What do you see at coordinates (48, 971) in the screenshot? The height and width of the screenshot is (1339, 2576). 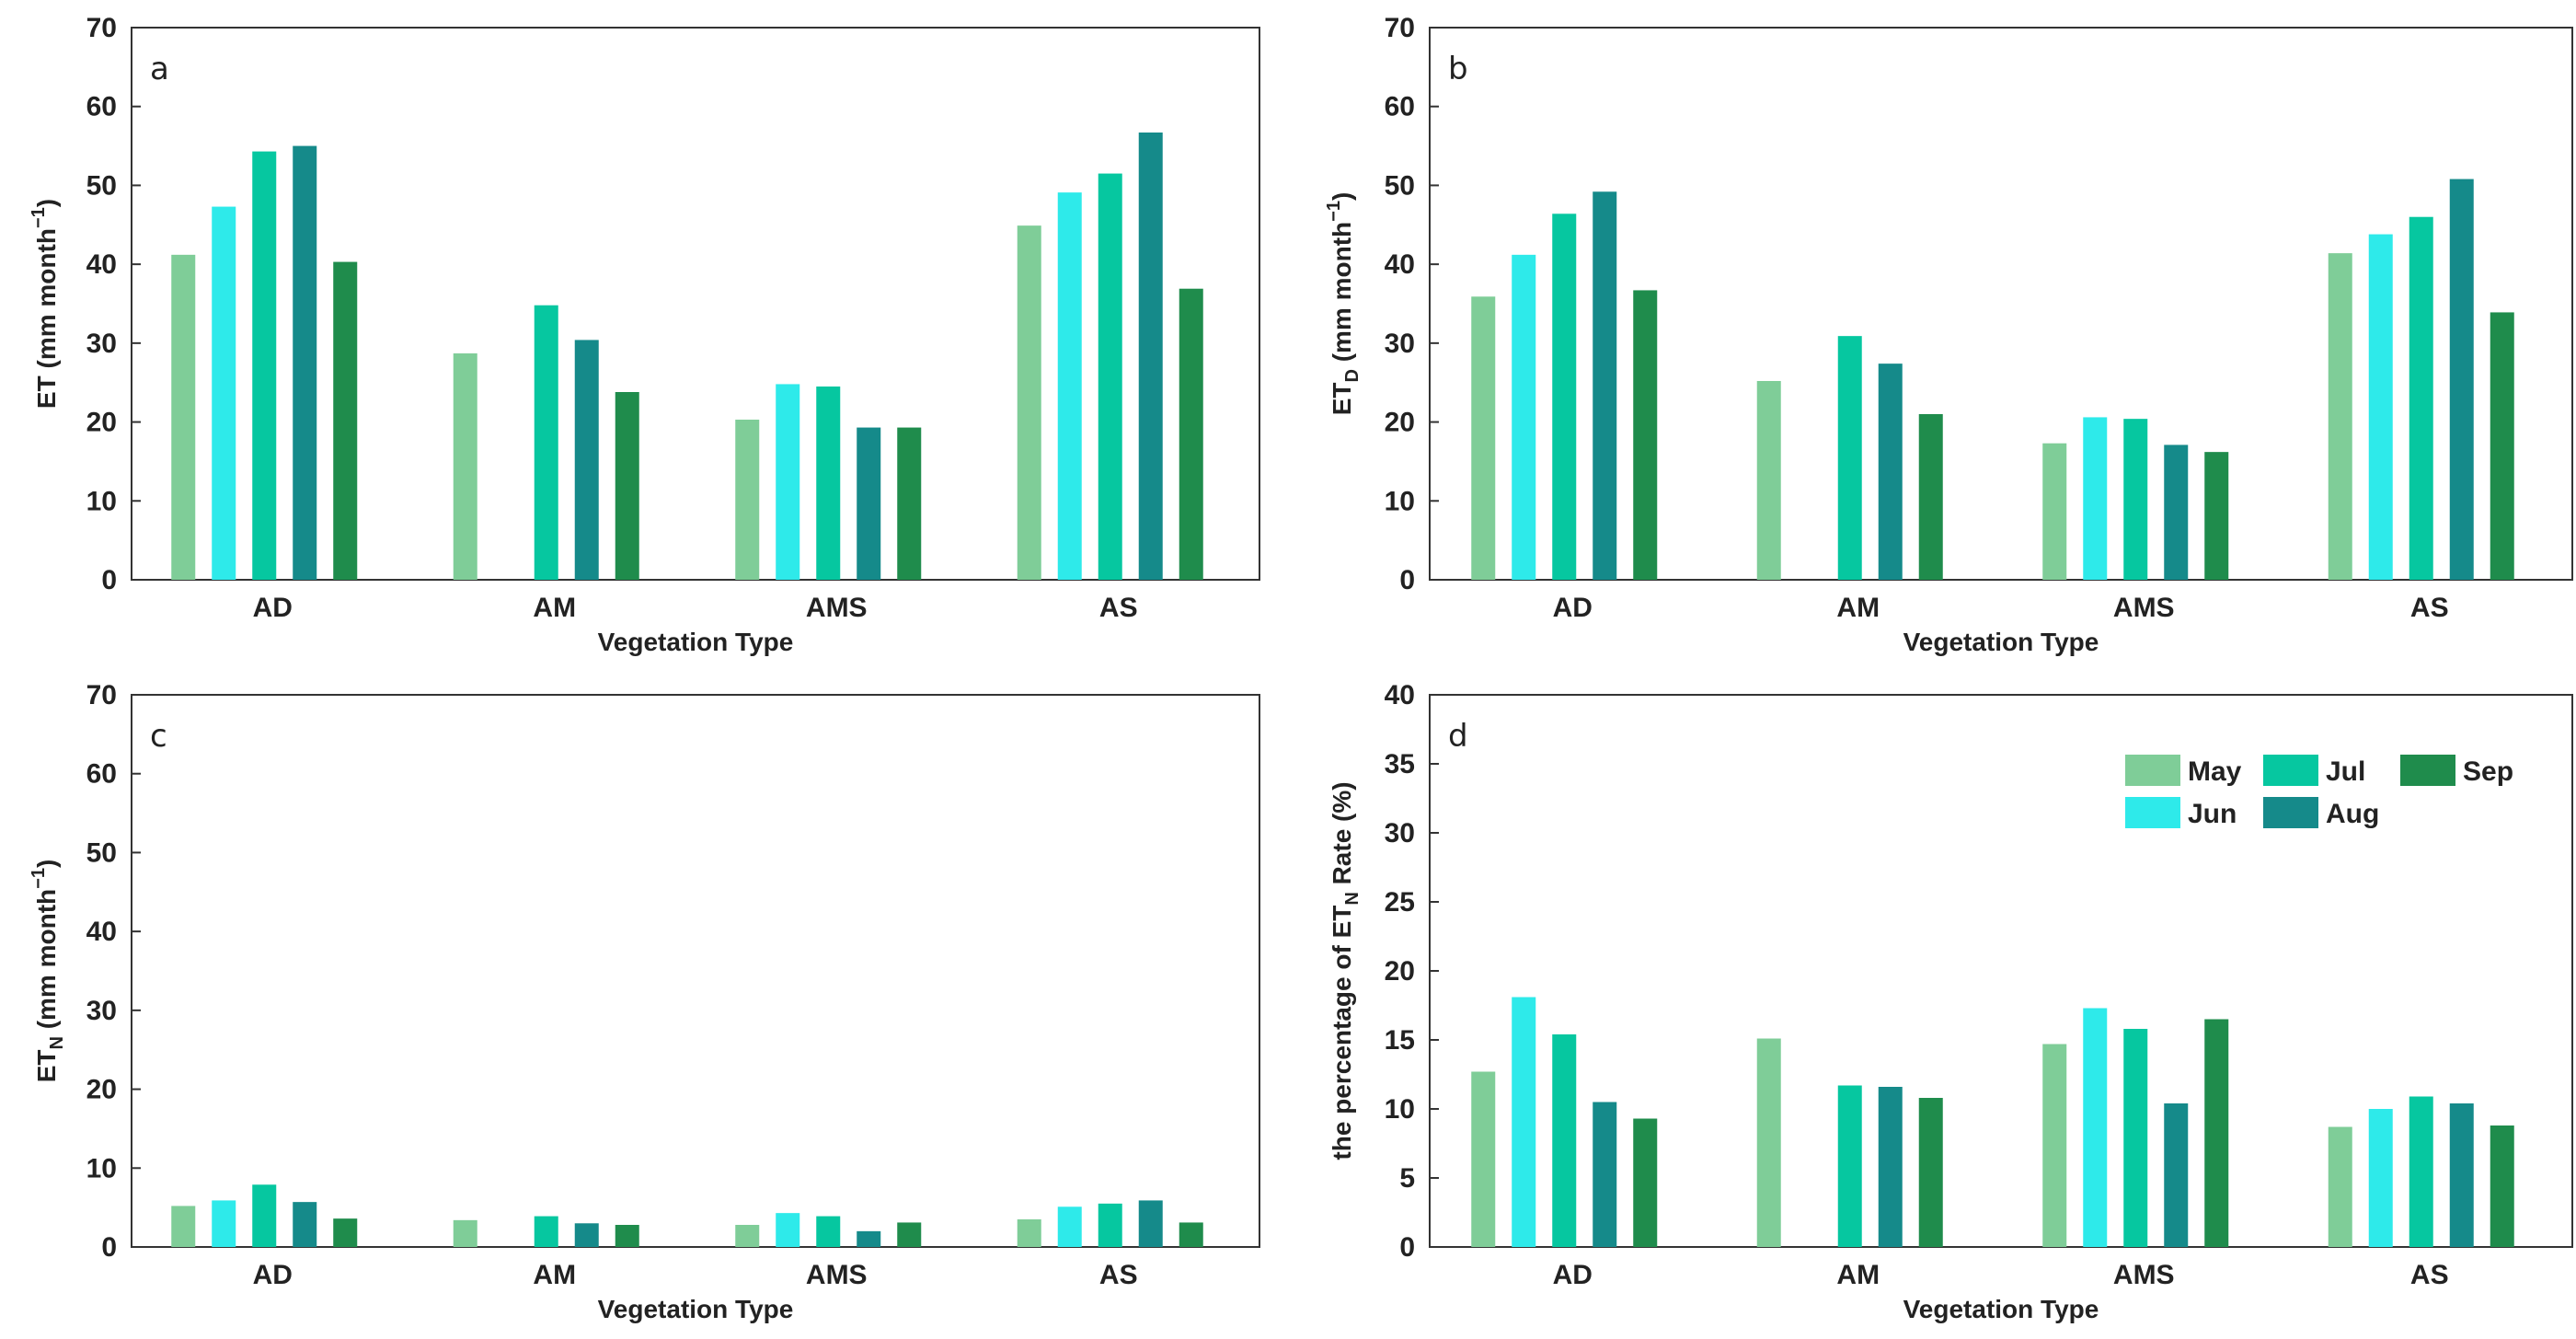 I see `y-axis-label: ETN (mm month−1)` at bounding box center [48, 971].